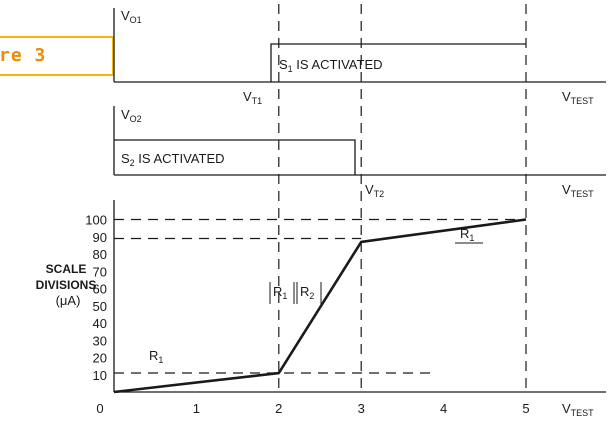  What do you see at coordinates (96, 298) in the screenshot?
I see `y-tick-labels: 10 20 30 40 50 60 70 80 90 100` at bounding box center [96, 298].